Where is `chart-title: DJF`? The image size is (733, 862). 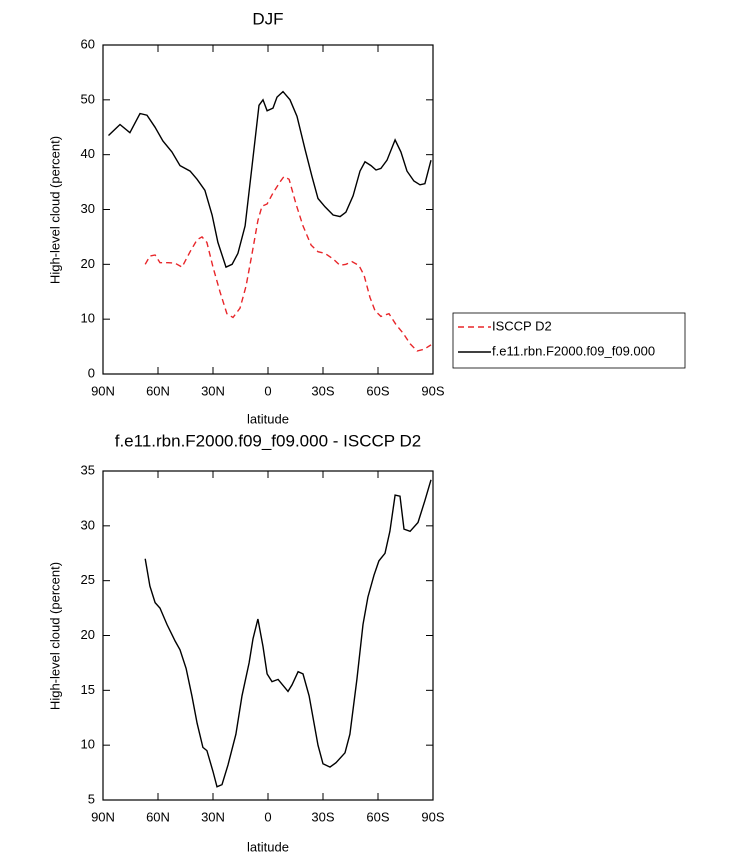
chart-title: DJF is located at coordinates (267, 18).